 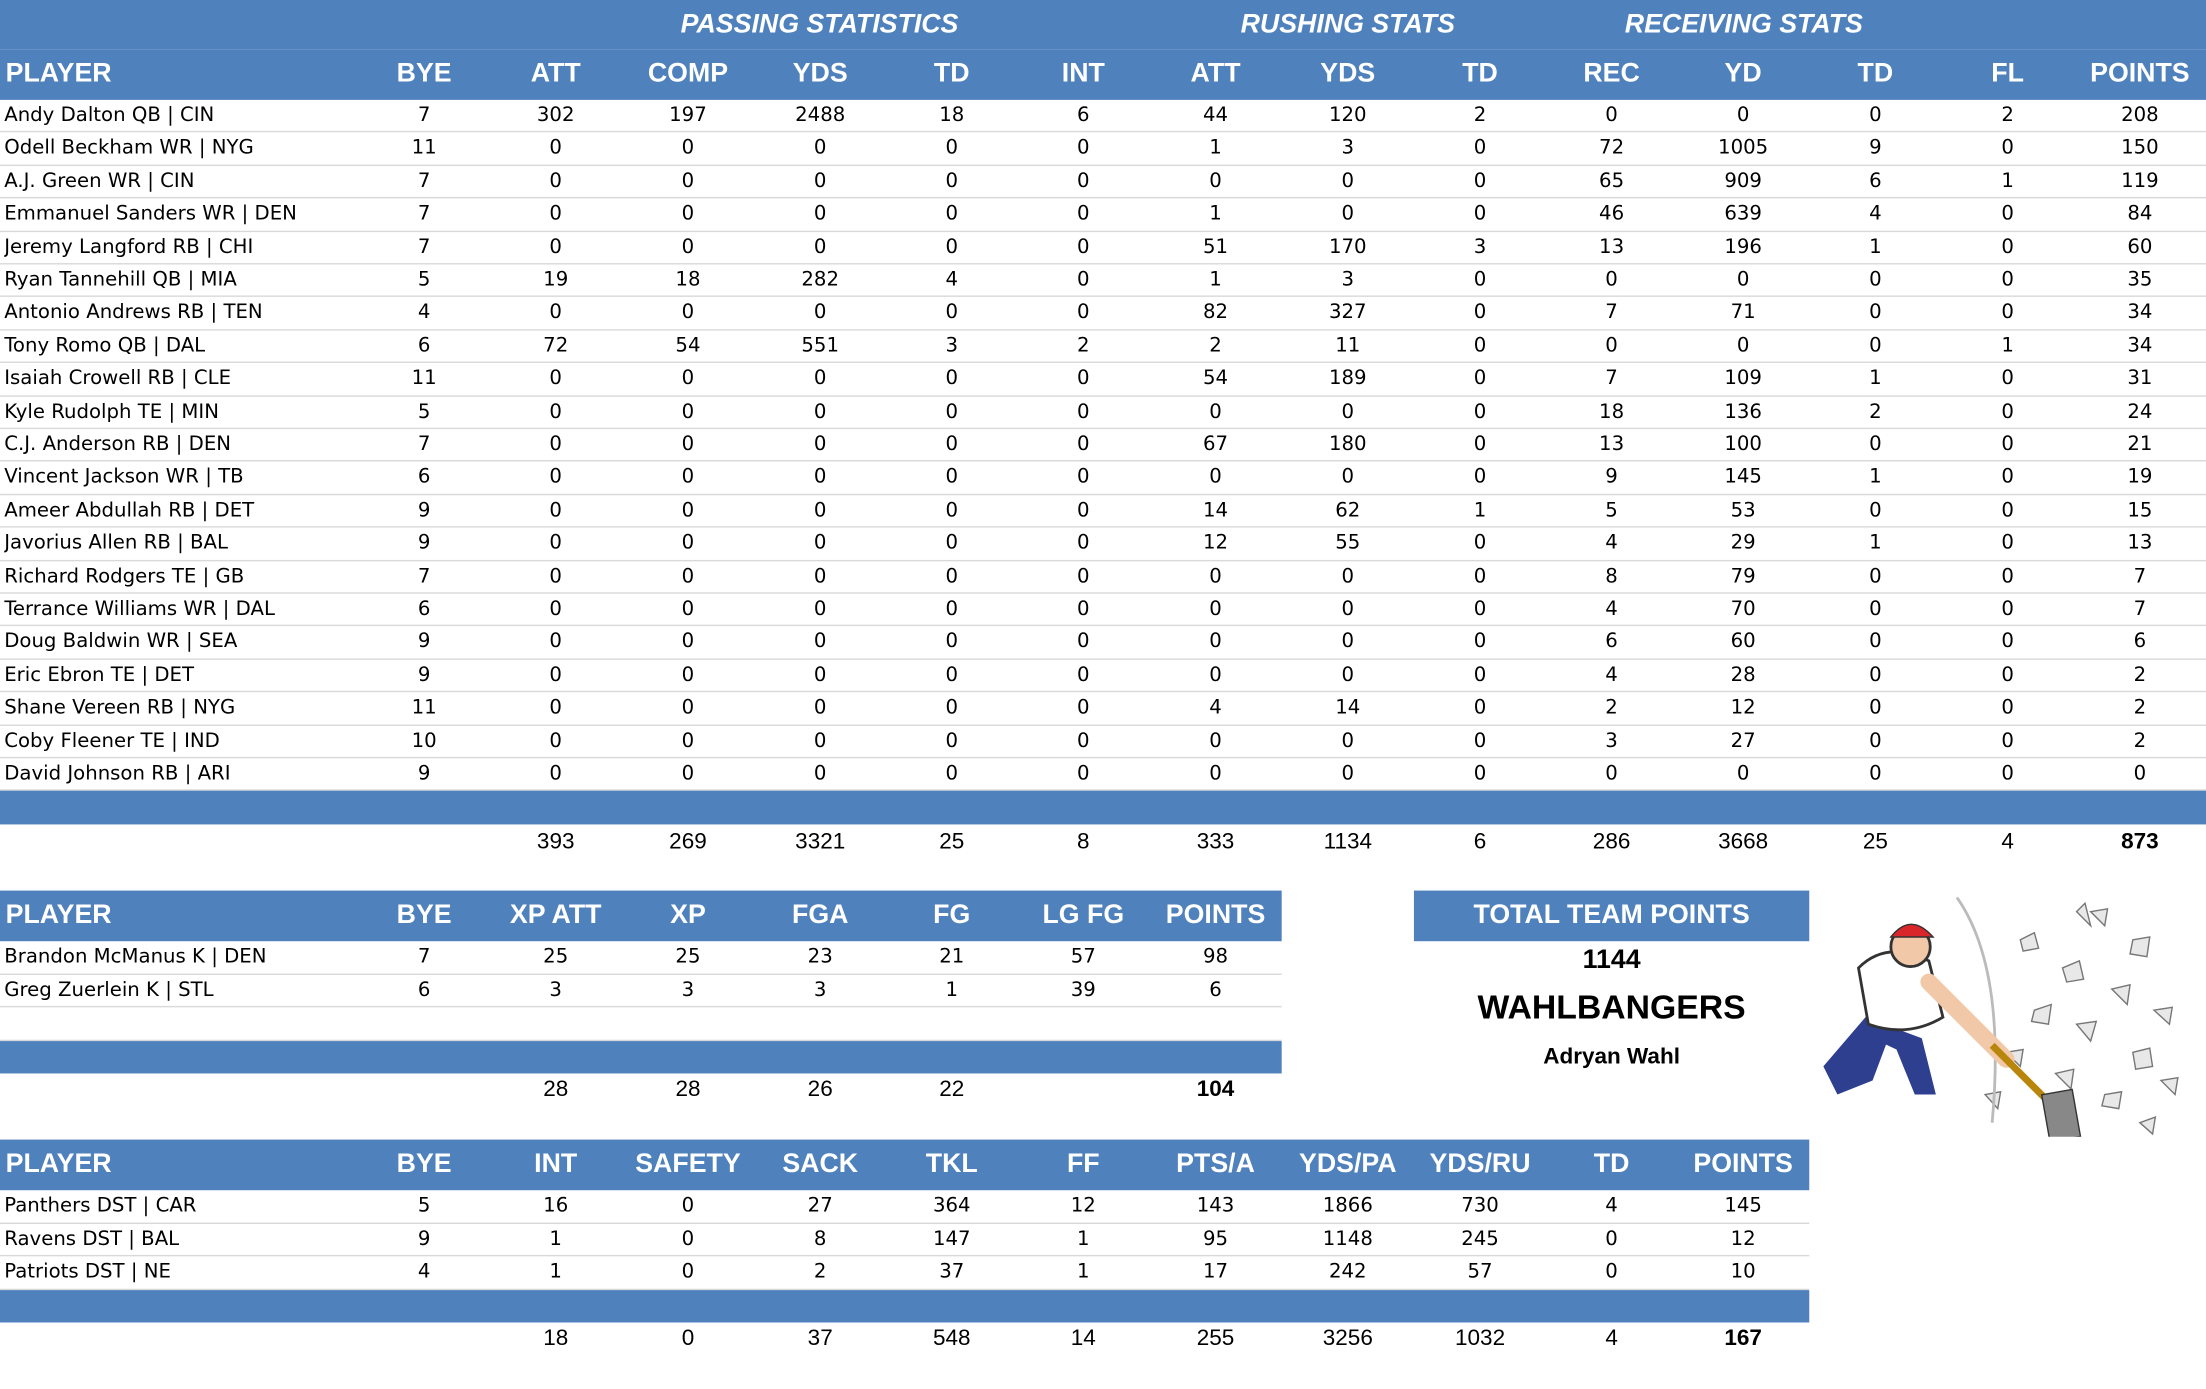 What do you see at coordinates (2140, 477) in the screenshot?
I see `stat-cell: 19` at bounding box center [2140, 477].